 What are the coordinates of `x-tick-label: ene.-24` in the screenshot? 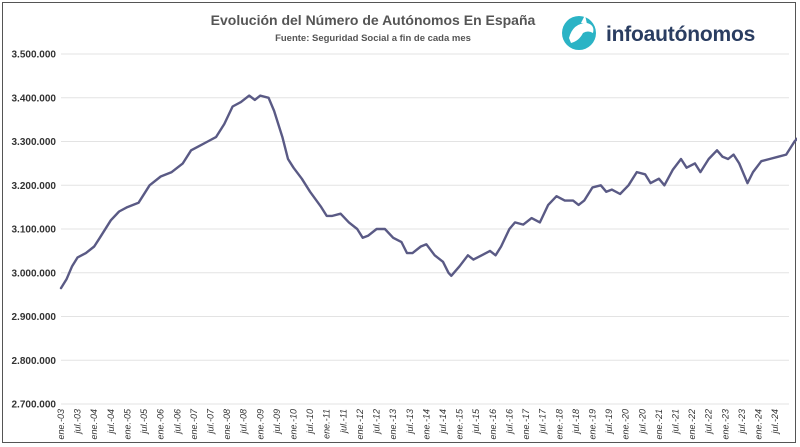 It's located at (759, 424).